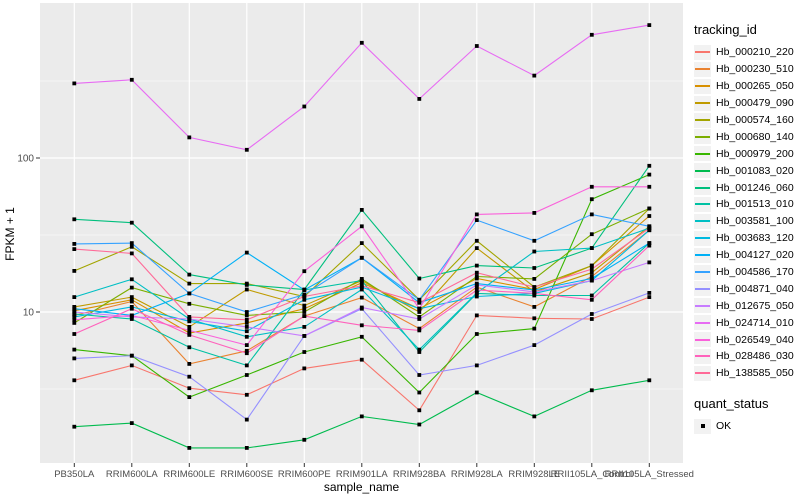  What do you see at coordinates (747, 305) in the screenshot?
I see `legend-entry-Hb_012675_050: Hb_012675_050` at bounding box center [747, 305].